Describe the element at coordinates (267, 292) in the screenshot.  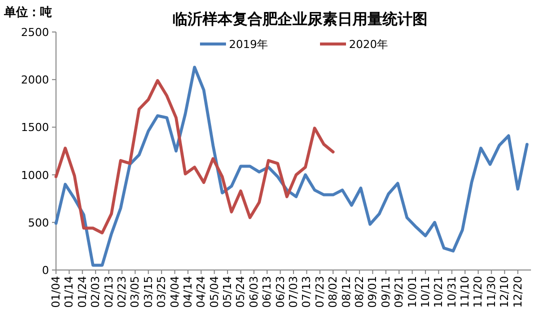
I see `x-tick-label: 06/13` at that location.